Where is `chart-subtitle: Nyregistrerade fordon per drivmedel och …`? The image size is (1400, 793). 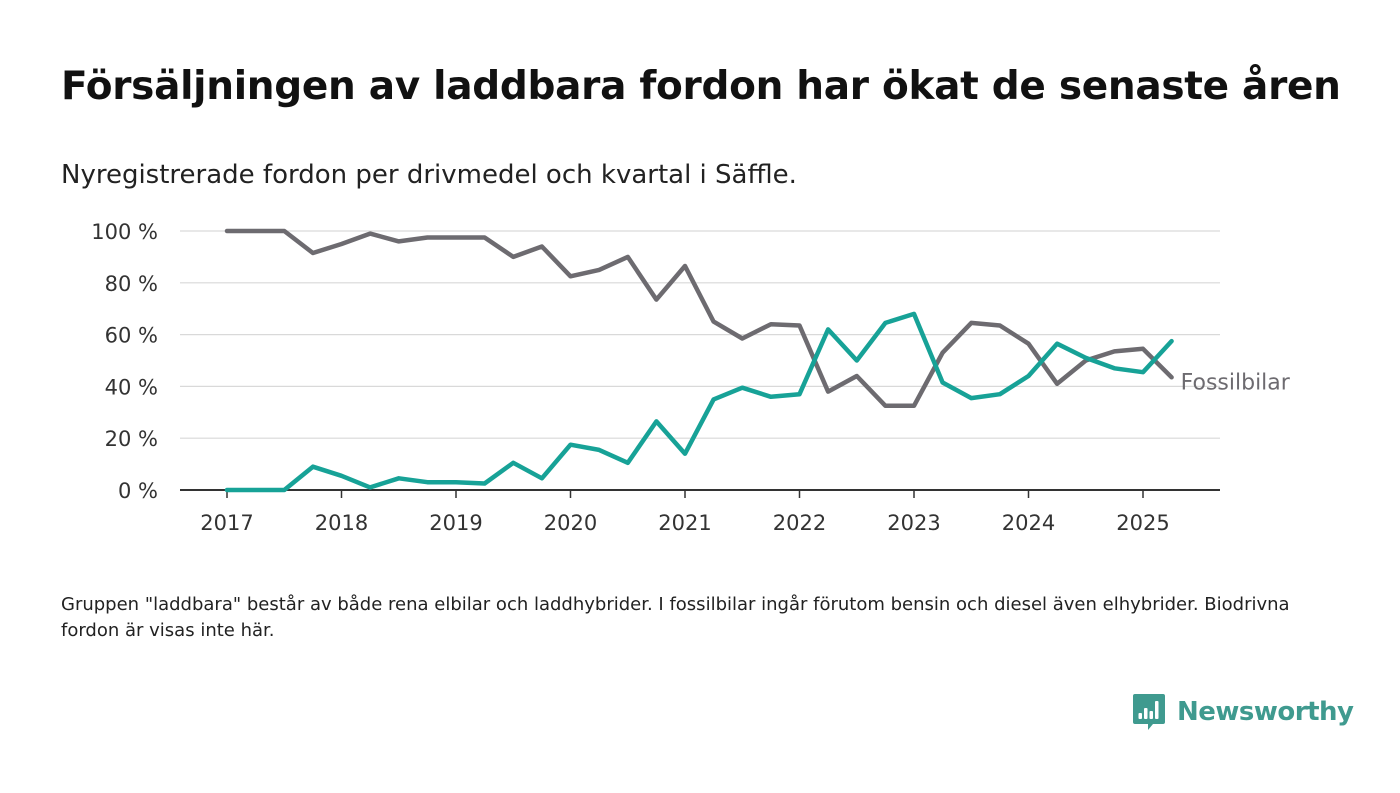
chart-subtitle: Nyregistrerade fordon per drivmedel och … is located at coordinates (429, 175).